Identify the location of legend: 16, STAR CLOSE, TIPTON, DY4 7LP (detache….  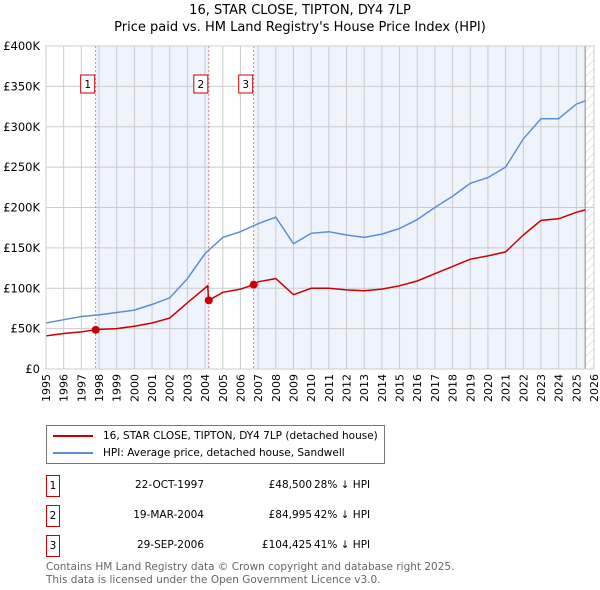
(215, 444).